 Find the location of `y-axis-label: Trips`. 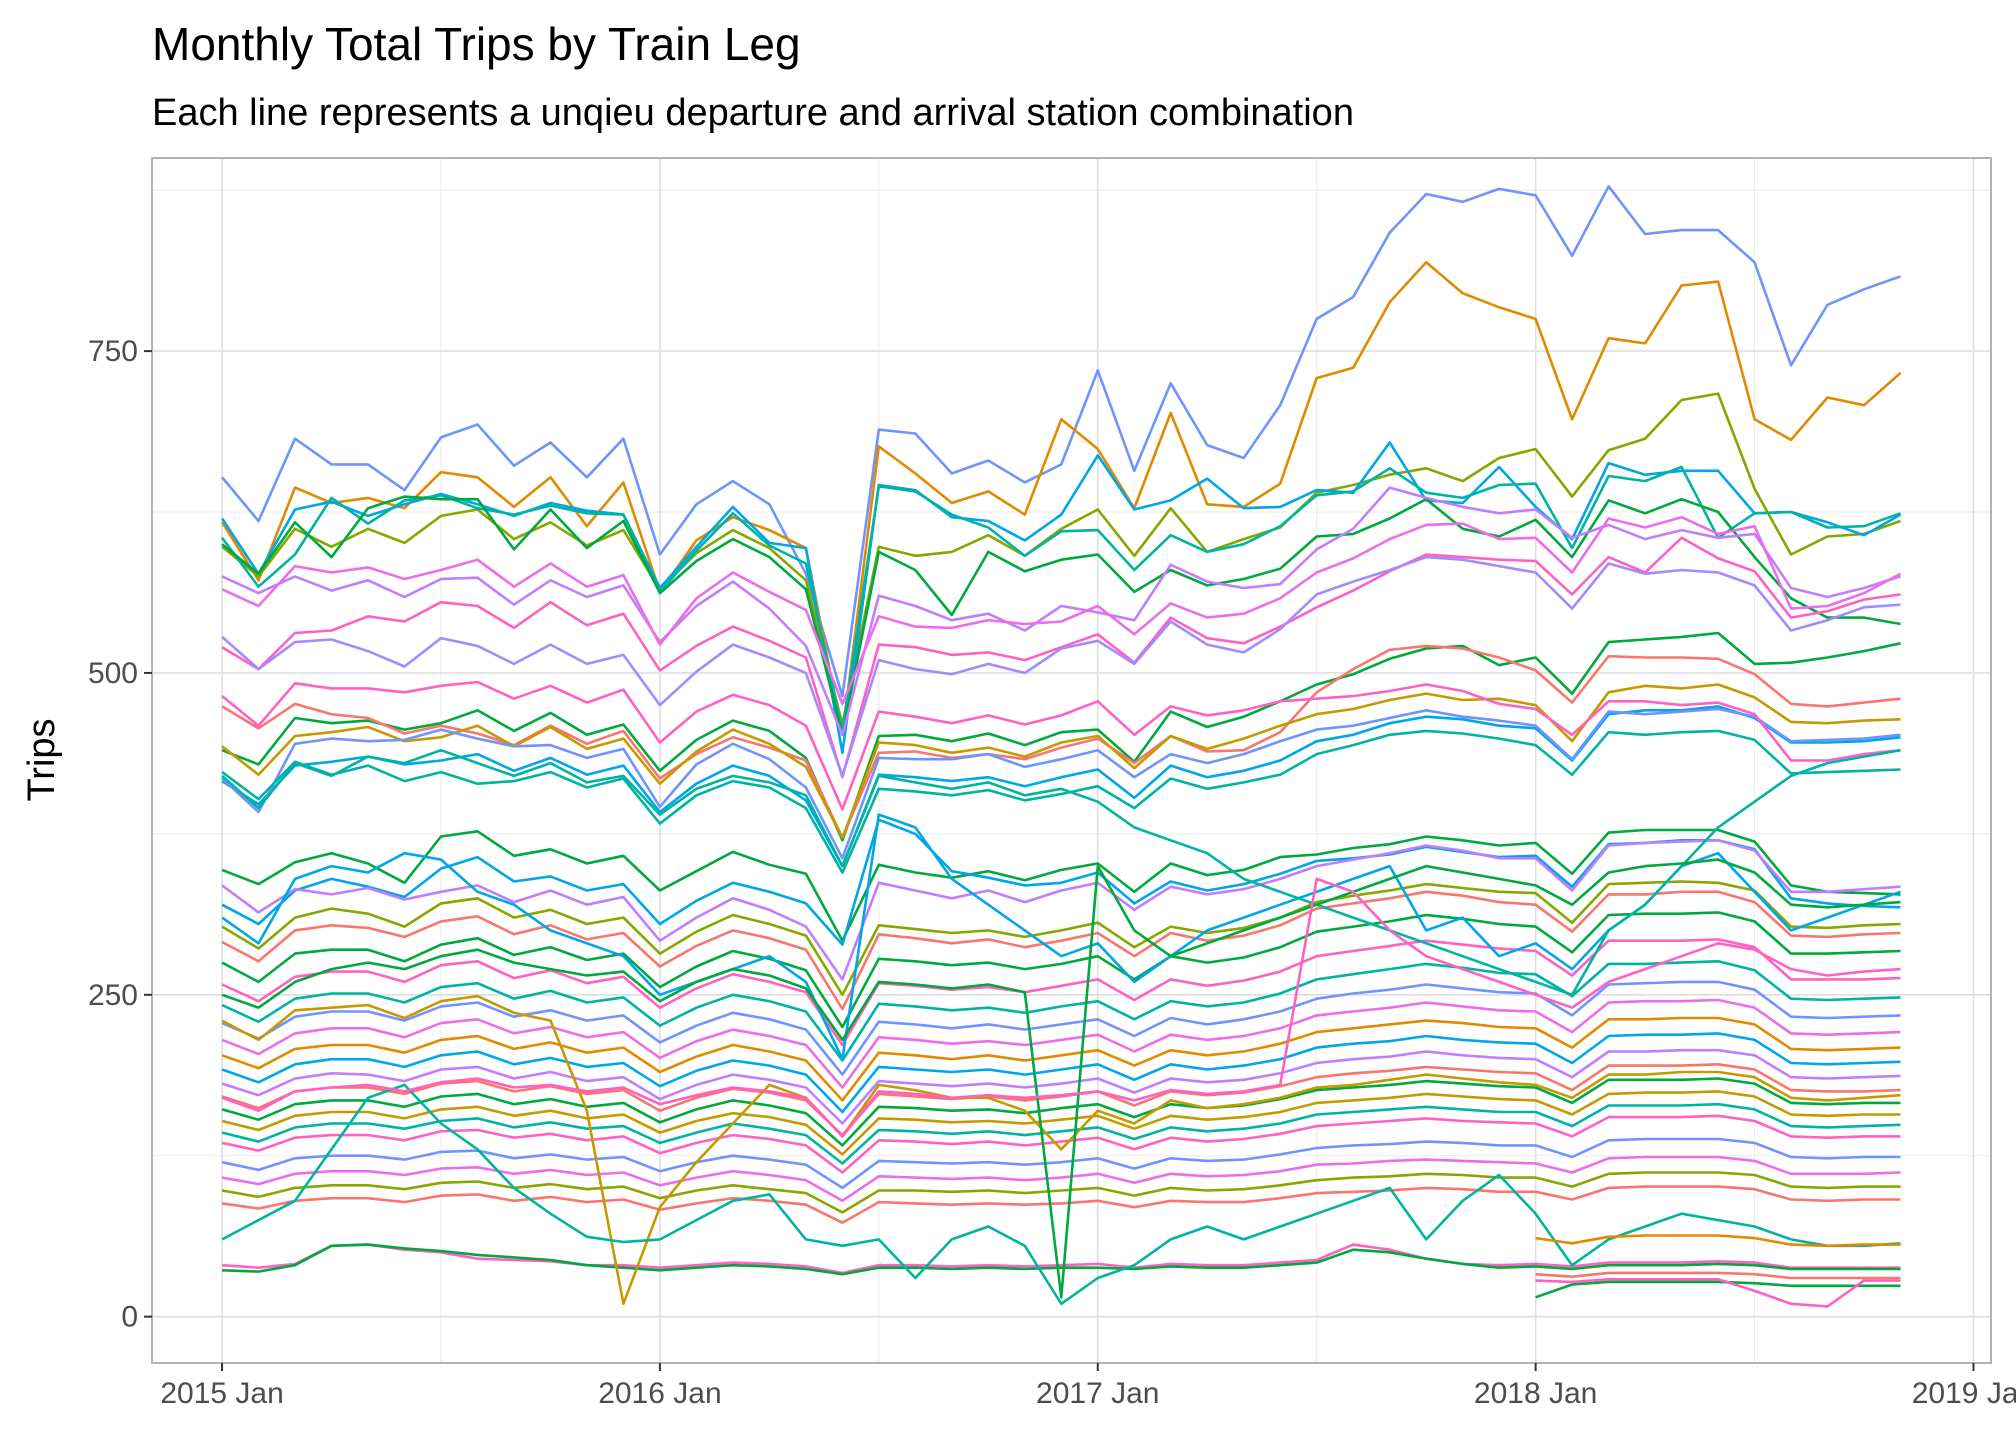

y-axis-label: Trips is located at coordinates (42, 759).